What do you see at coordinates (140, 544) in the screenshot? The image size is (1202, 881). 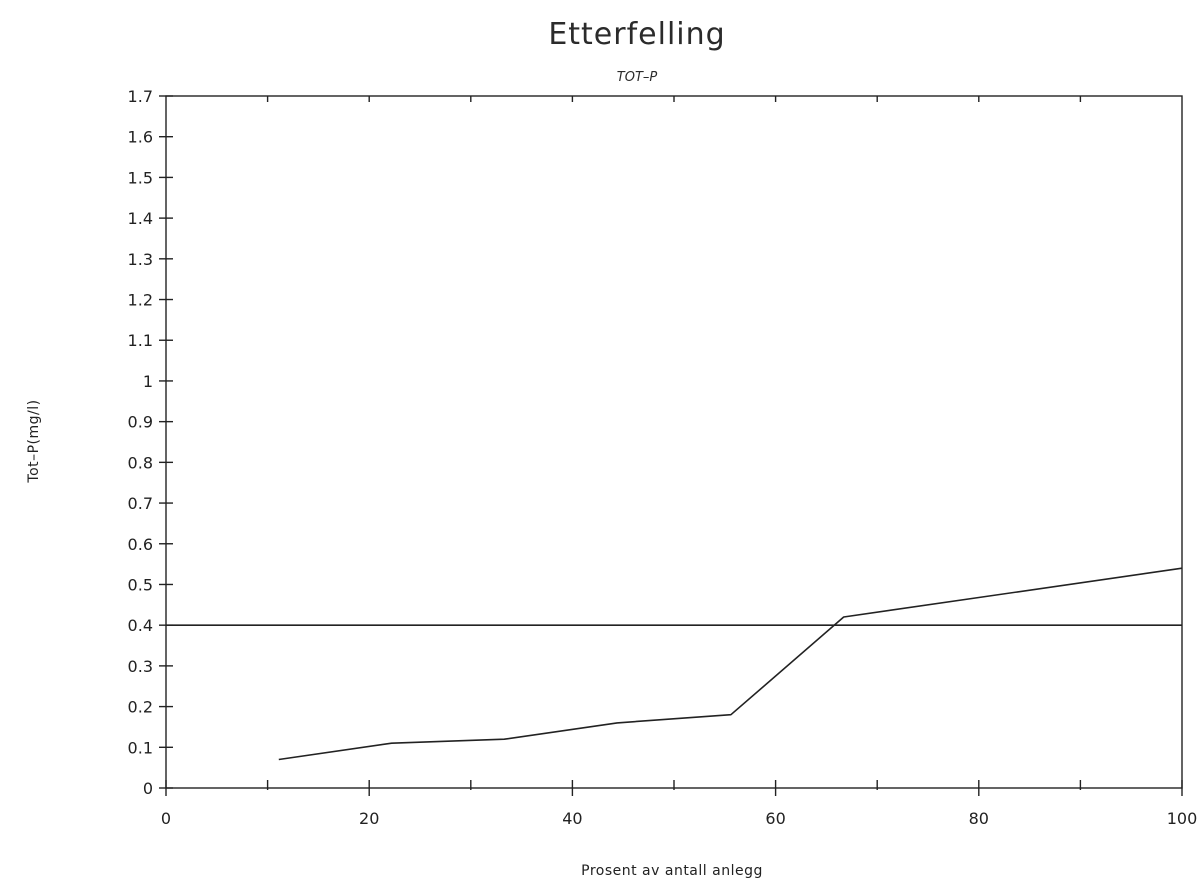 I see `y-tick-label: 0.6` at bounding box center [140, 544].